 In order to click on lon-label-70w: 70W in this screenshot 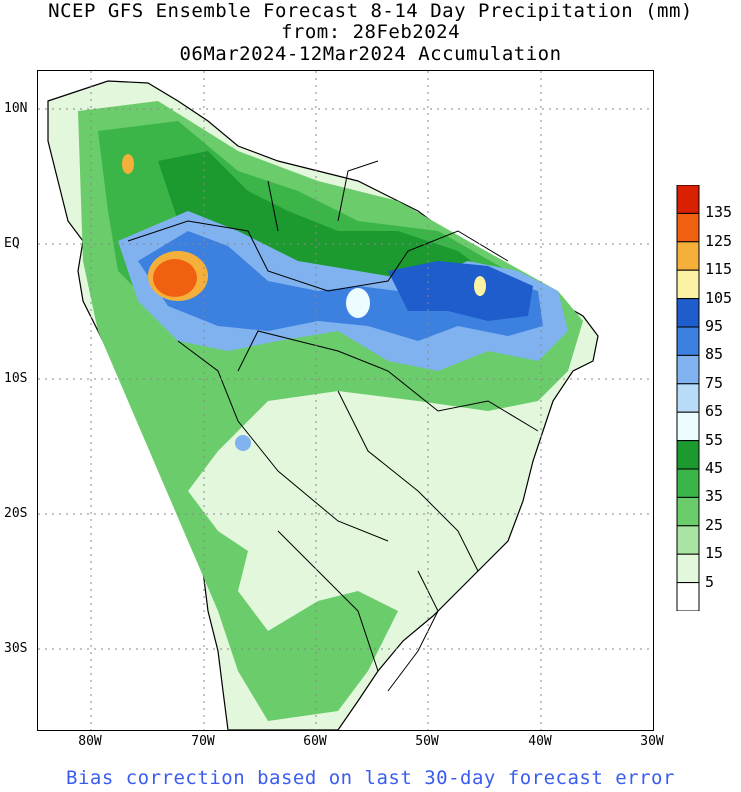, I will do `click(203, 741)`.